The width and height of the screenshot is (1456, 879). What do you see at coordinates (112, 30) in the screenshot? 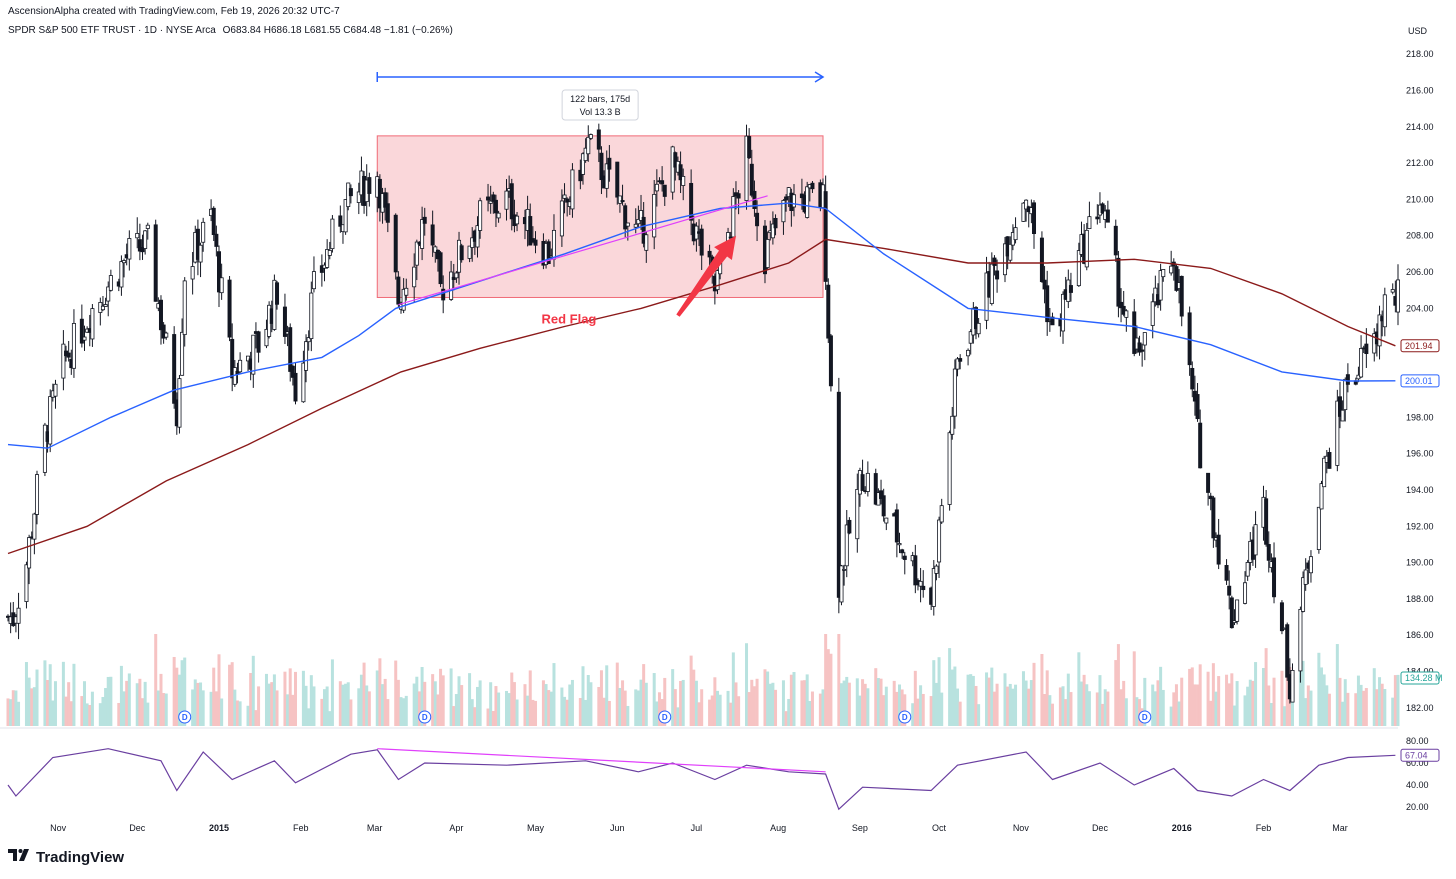
I see `symbol-title: SPDR S&P 500 ETF TRUST · 1D · NYSE Arca` at bounding box center [112, 30].